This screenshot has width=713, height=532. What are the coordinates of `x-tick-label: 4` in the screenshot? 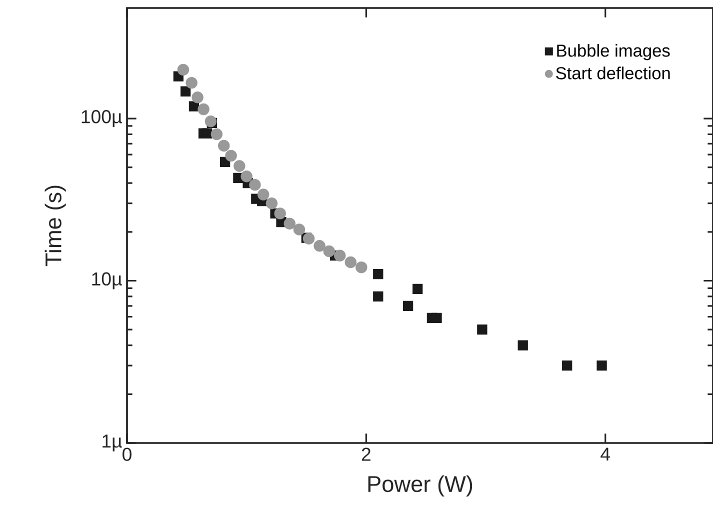 It's located at (605, 454).